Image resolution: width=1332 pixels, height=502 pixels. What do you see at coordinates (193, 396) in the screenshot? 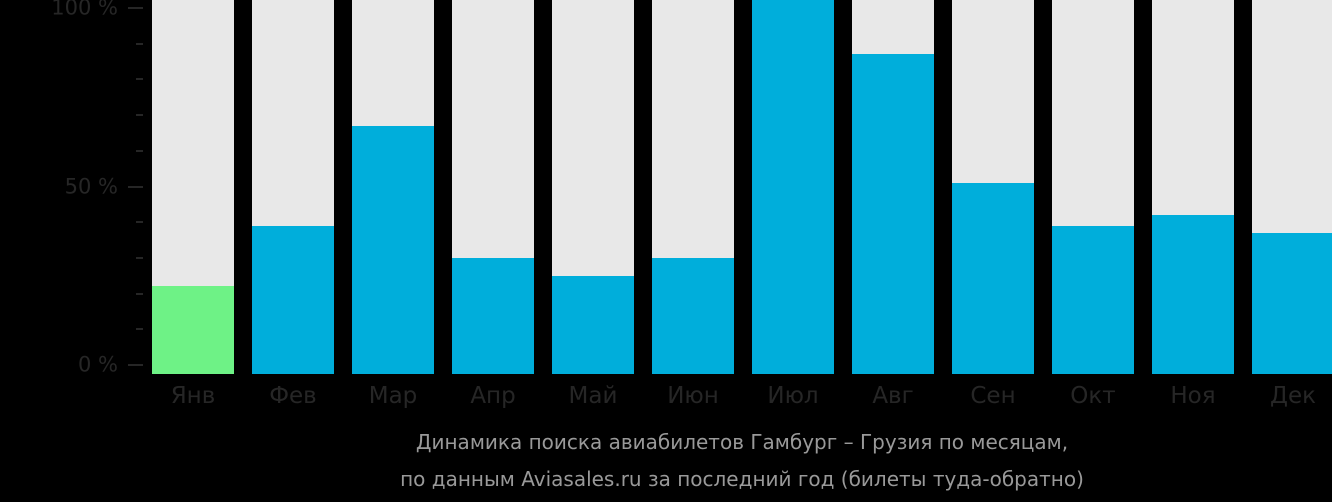
I see `x-tick-label: Янв` at bounding box center [193, 396].